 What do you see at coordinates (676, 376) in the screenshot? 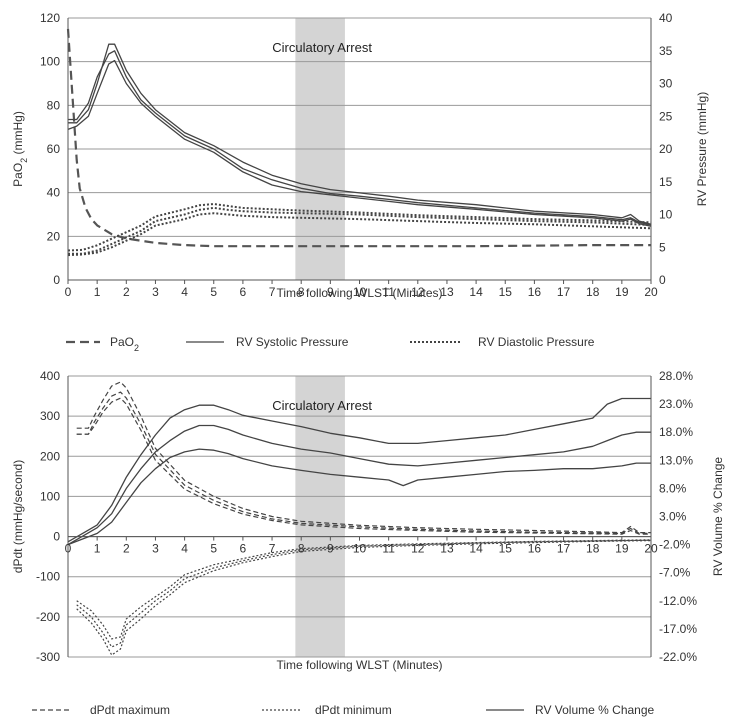
I see `y-tick-label-right: 28.0%` at bounding box center [676, 376].